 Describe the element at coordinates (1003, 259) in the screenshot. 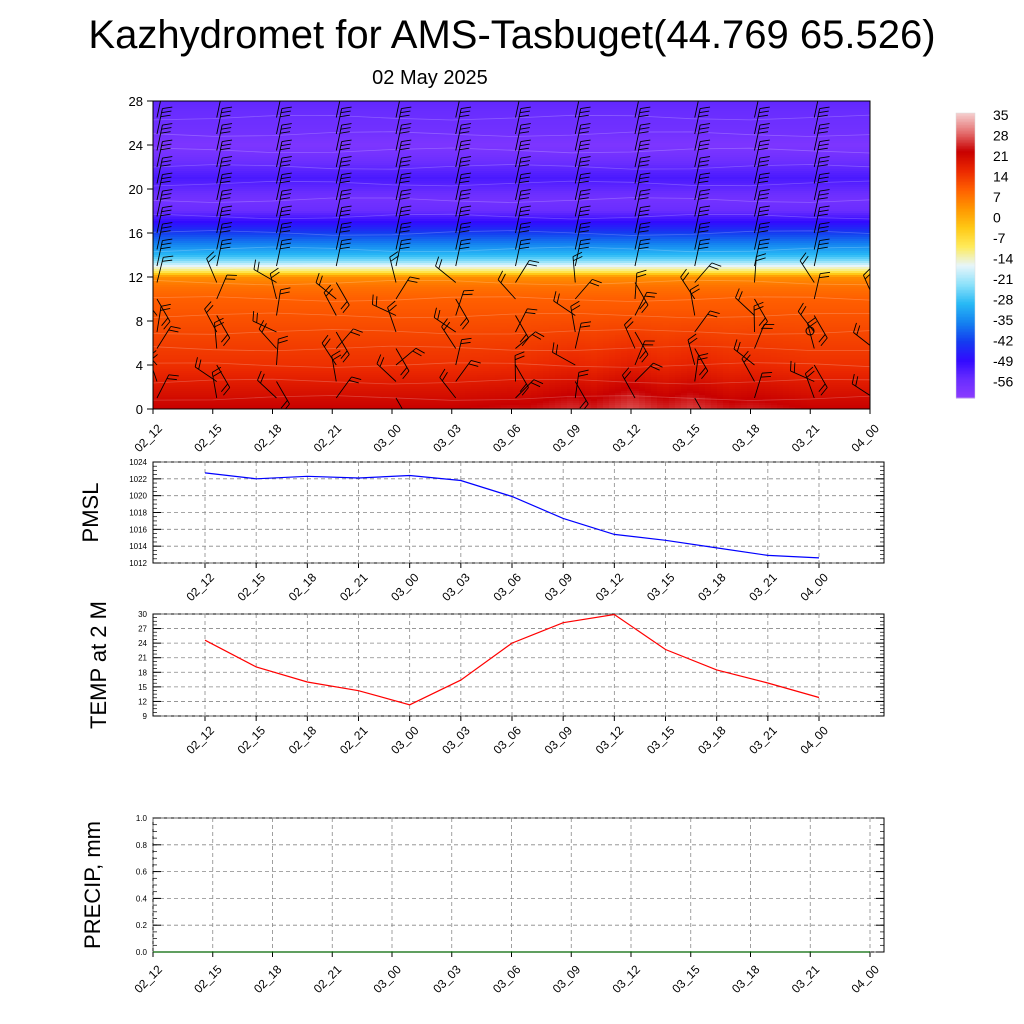

I see `colorbar-label: -14` at that location.